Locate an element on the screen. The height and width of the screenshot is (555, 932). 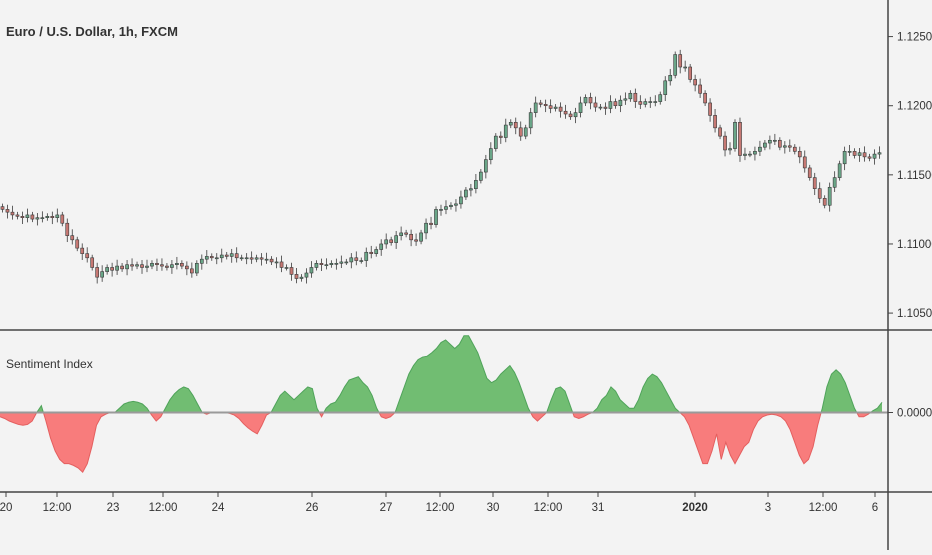
time-tick-label: 12:00 is located at coordinates (163, 508).